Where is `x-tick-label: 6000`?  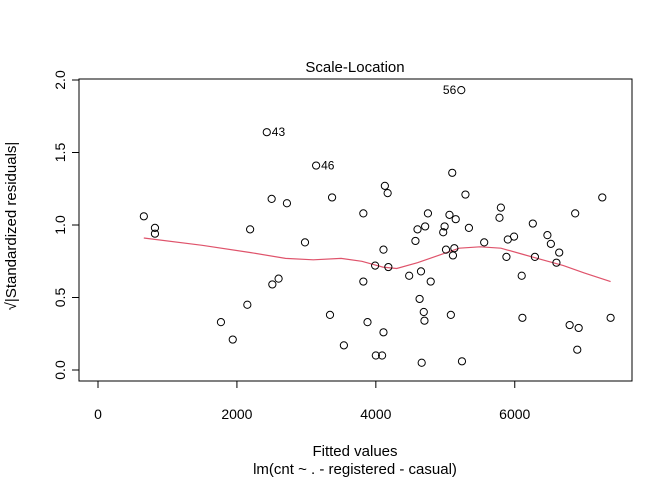 x-tick-label: 6000 is located at coordinates (514, 414).